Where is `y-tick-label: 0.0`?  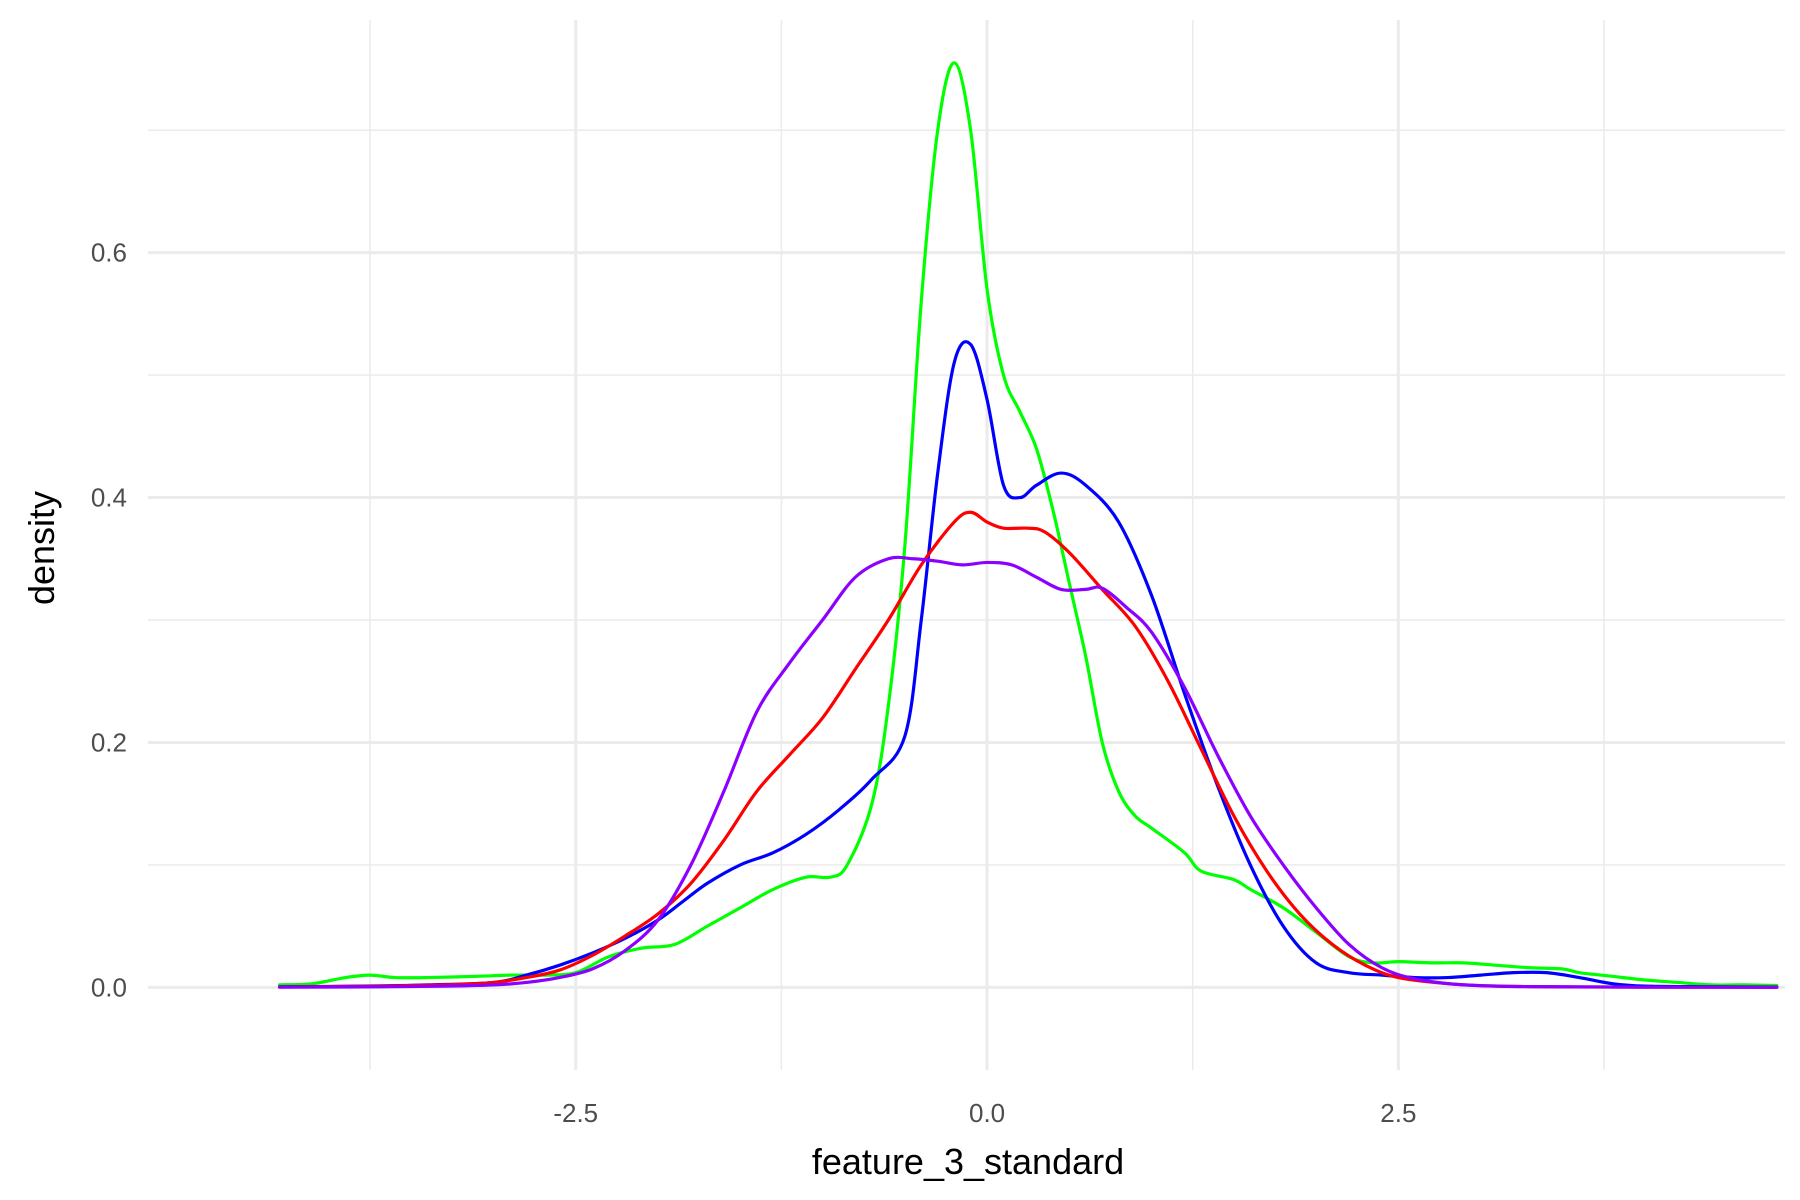
y-tick-label: 0.0 is located at coordinates (109, 987).